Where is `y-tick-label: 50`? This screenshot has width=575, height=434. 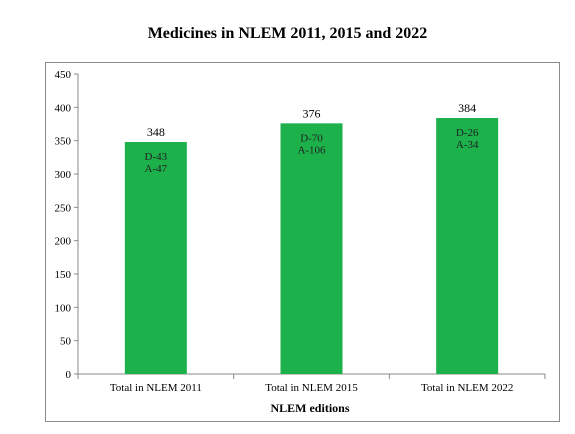 y-tick-label: 50 is located at coordinates (66, 342).